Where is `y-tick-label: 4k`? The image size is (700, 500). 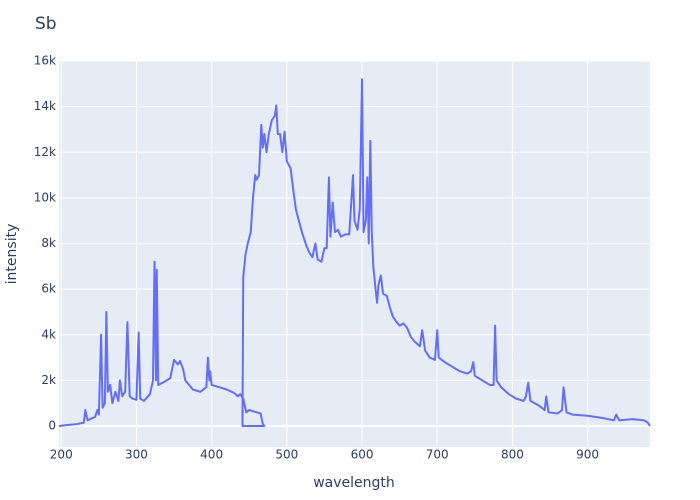
y-tick-label: 4k is located at coordinates (48, 334).